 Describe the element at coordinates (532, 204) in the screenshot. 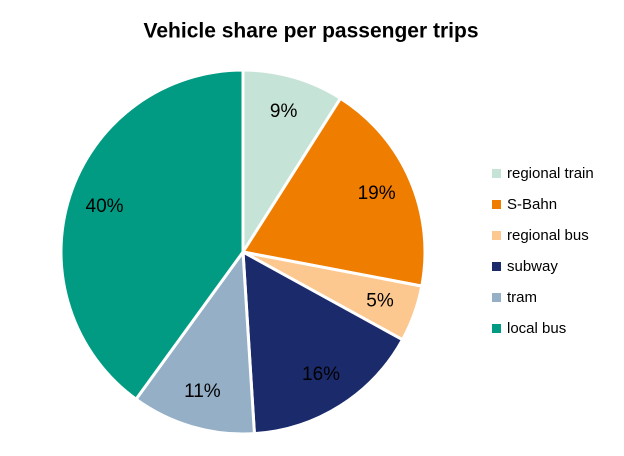

I see `legend-label: S-Bahn` at that location.